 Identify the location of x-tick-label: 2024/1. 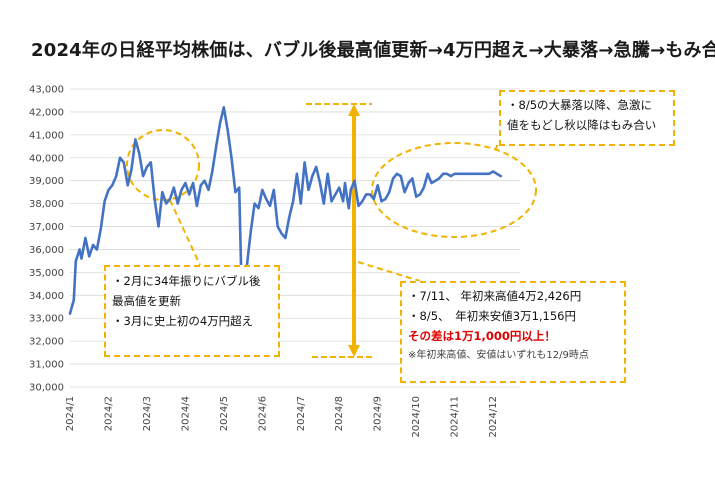
(70, 413).